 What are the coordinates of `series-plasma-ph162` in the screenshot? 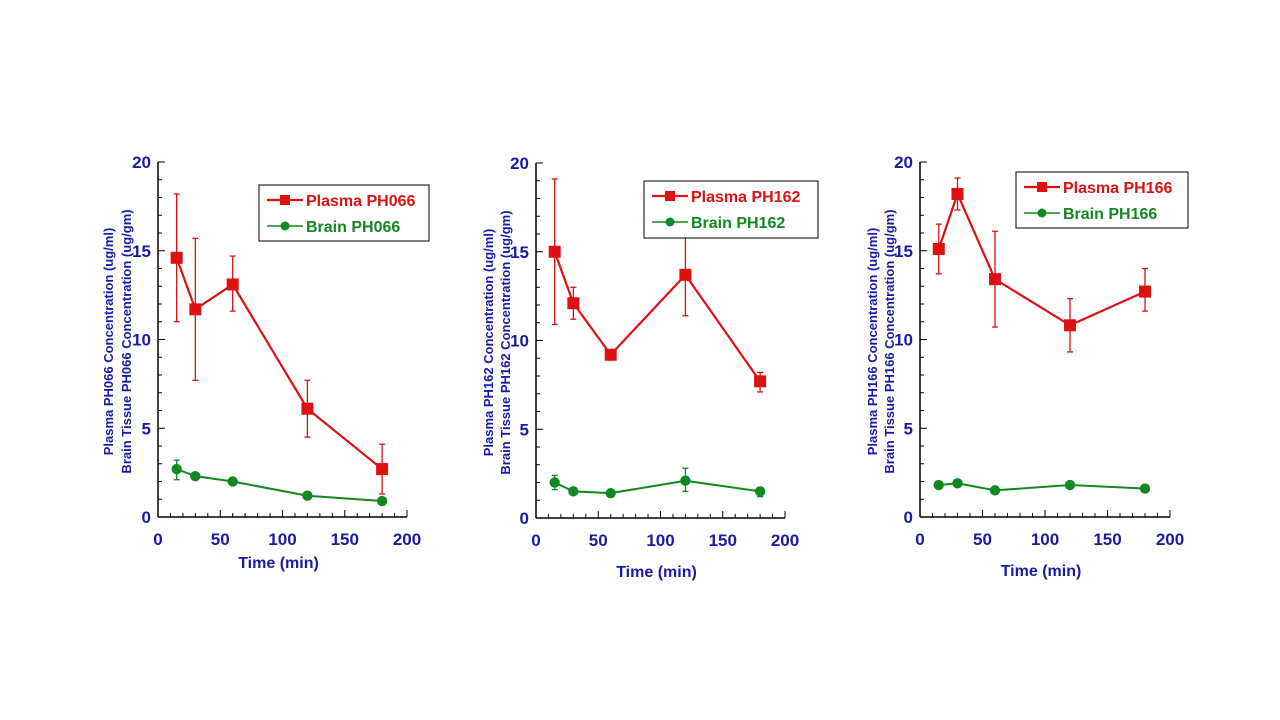 It's located at (657, 285).